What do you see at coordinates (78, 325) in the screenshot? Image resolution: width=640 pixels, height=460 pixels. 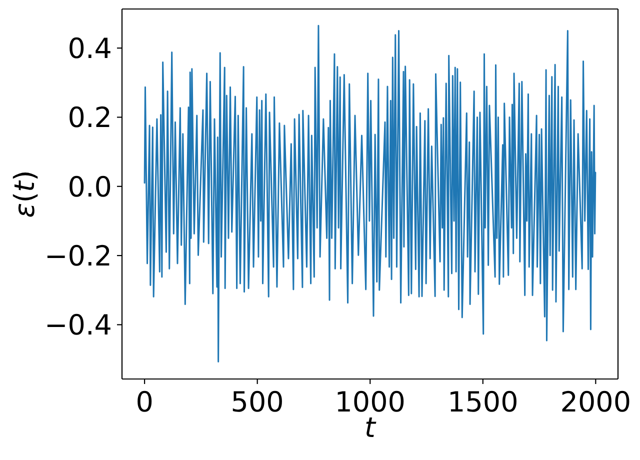 I see `y-tick-label: −0.4` at bounding box center [78, 325].